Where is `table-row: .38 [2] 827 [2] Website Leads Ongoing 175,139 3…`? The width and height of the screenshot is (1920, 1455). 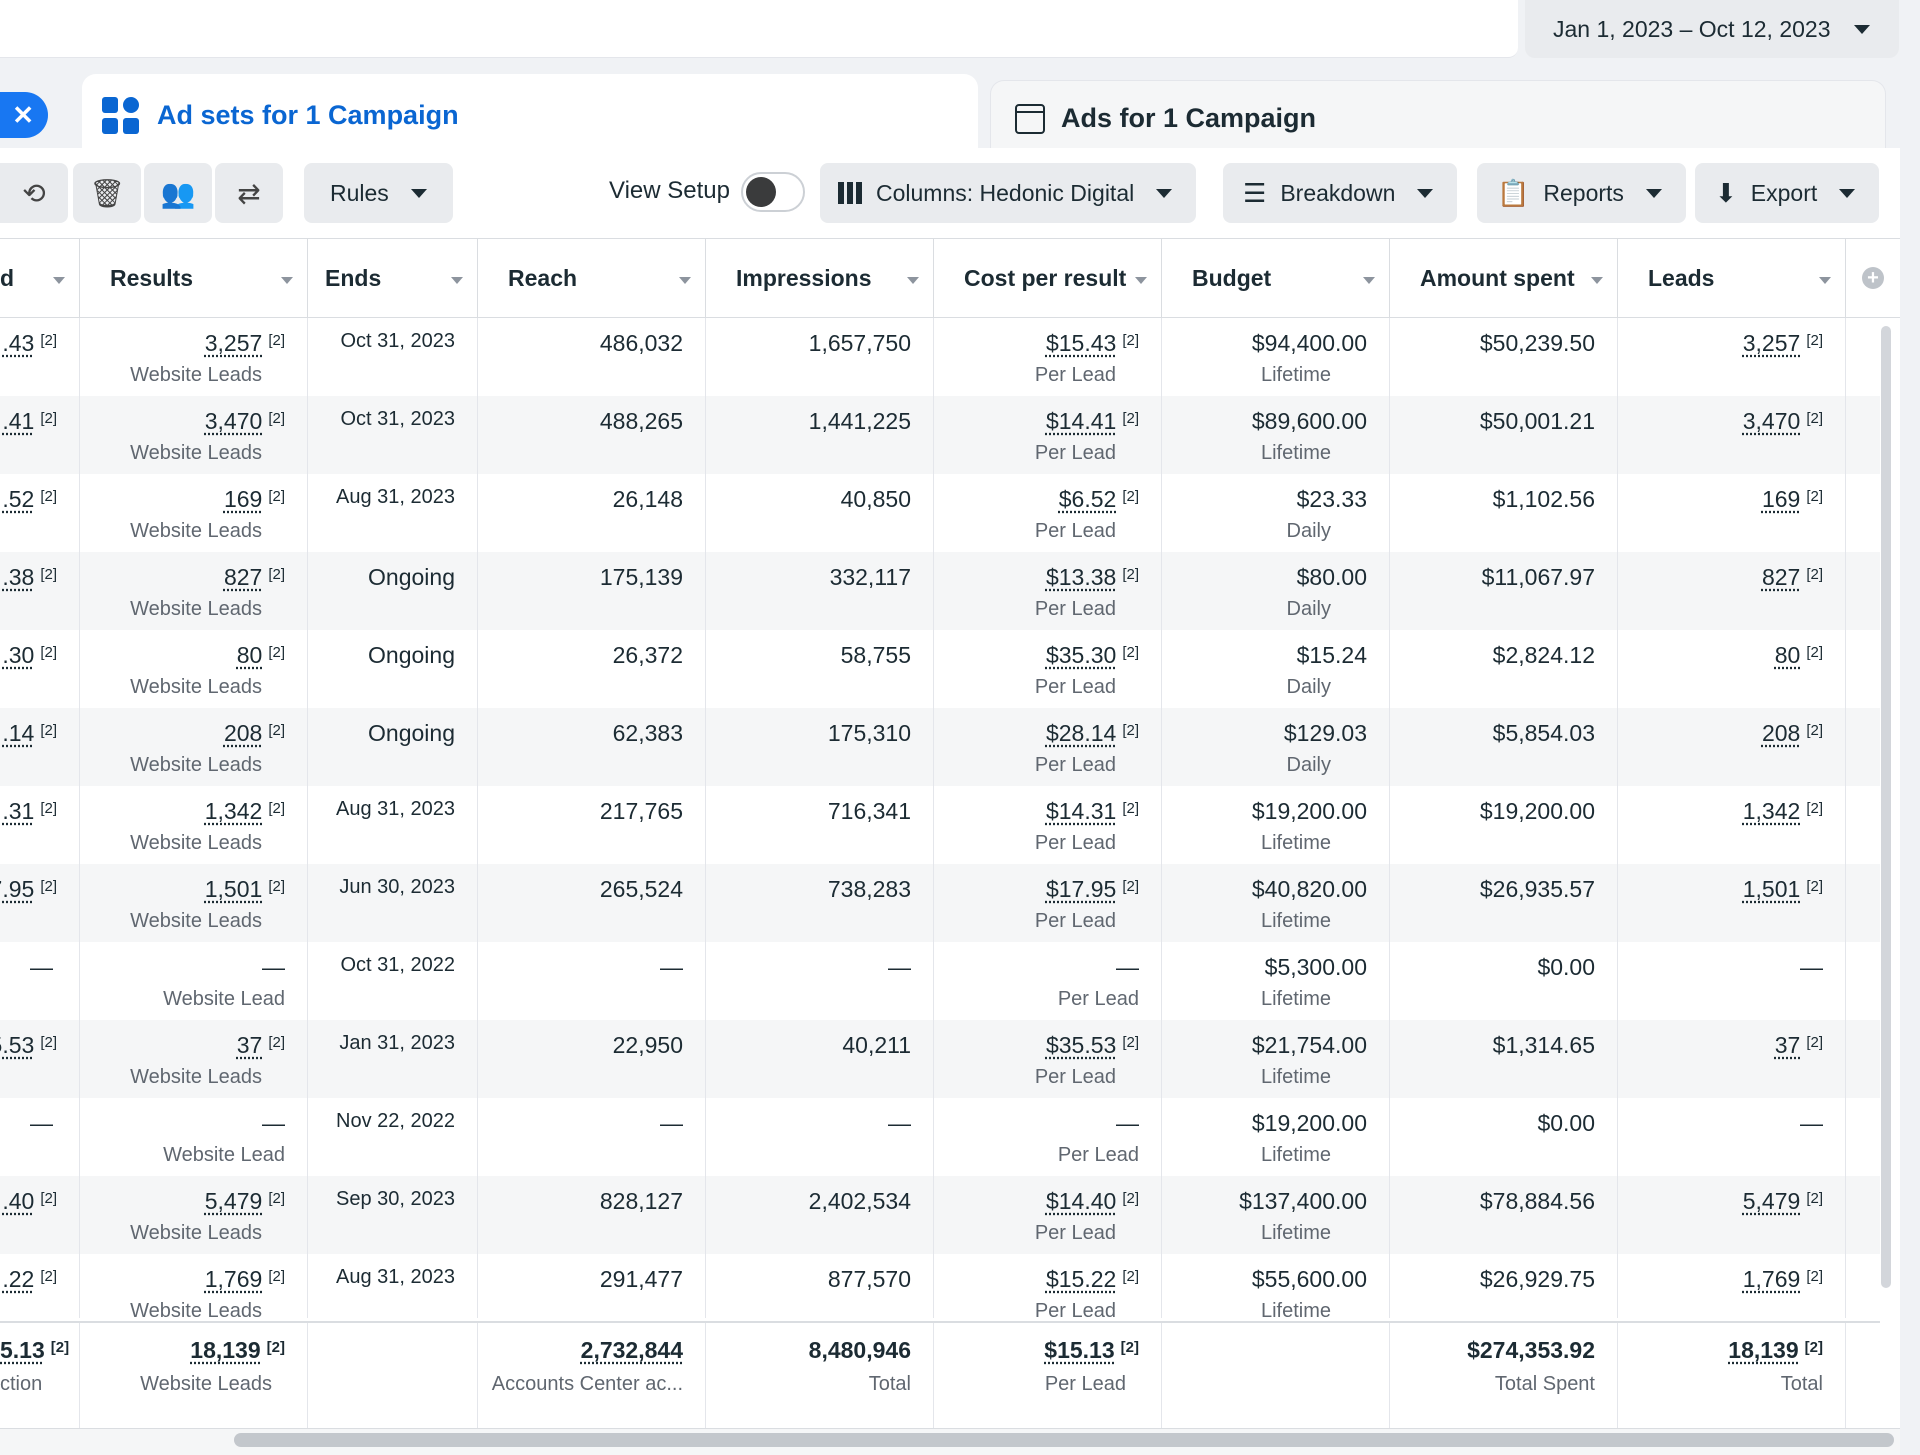 table-row: .38 [2] 827 [2] Website Leads Ongoing 175,139 3… is located at coordinates (940, 591).